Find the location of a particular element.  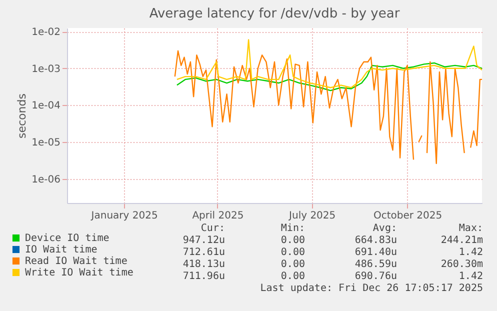

text: Last update: Fri Dec 26 17:05:17 2025 is located at coordinates (371, 288).